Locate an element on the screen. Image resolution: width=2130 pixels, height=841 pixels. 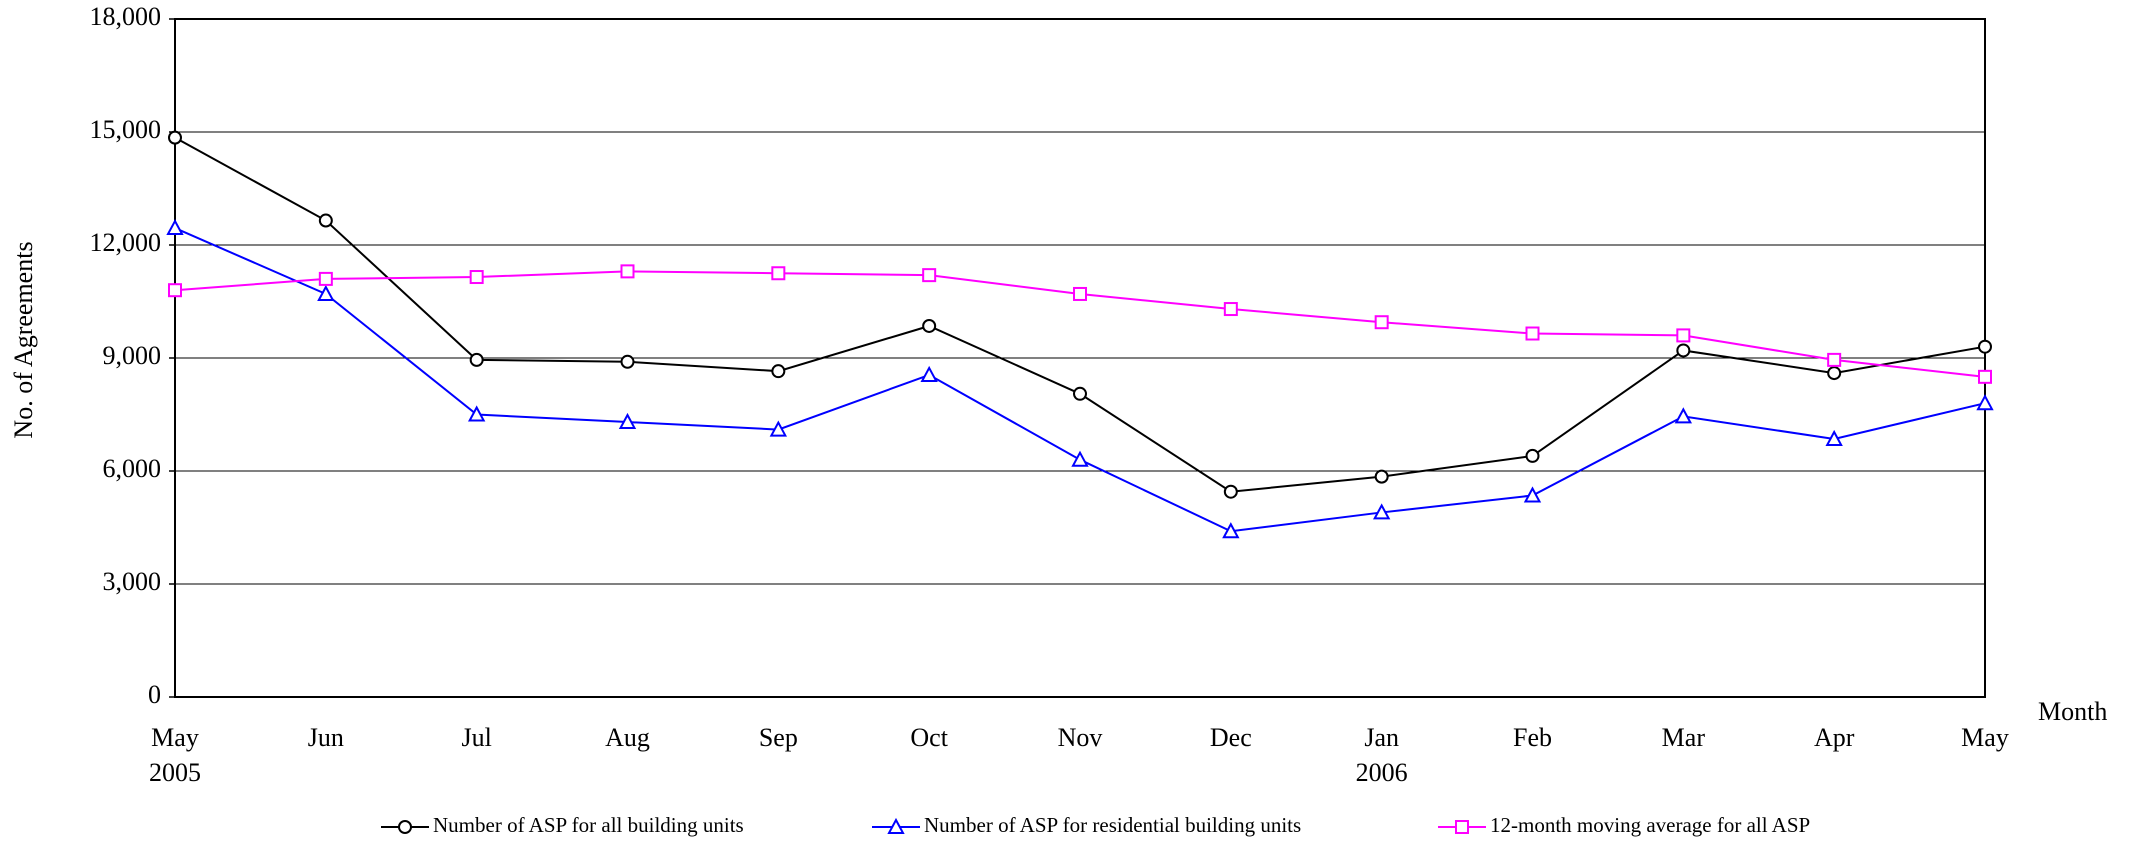
x-tick-label: Feb is located at coordinates (1532, 737).